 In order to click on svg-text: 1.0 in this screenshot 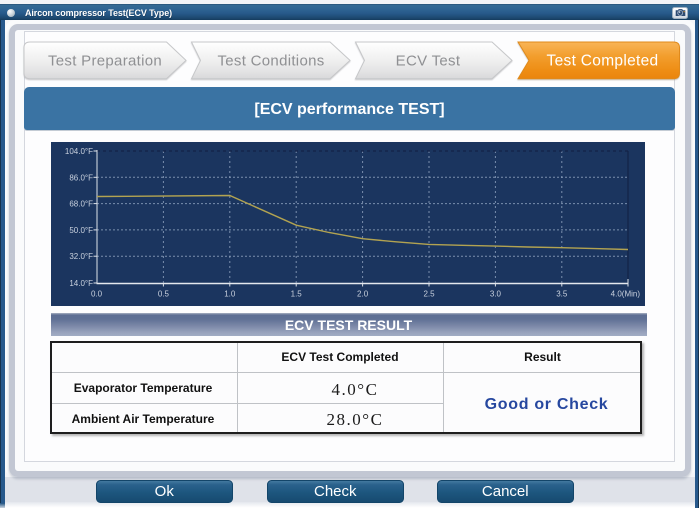, I will do `click(230, 294)`.